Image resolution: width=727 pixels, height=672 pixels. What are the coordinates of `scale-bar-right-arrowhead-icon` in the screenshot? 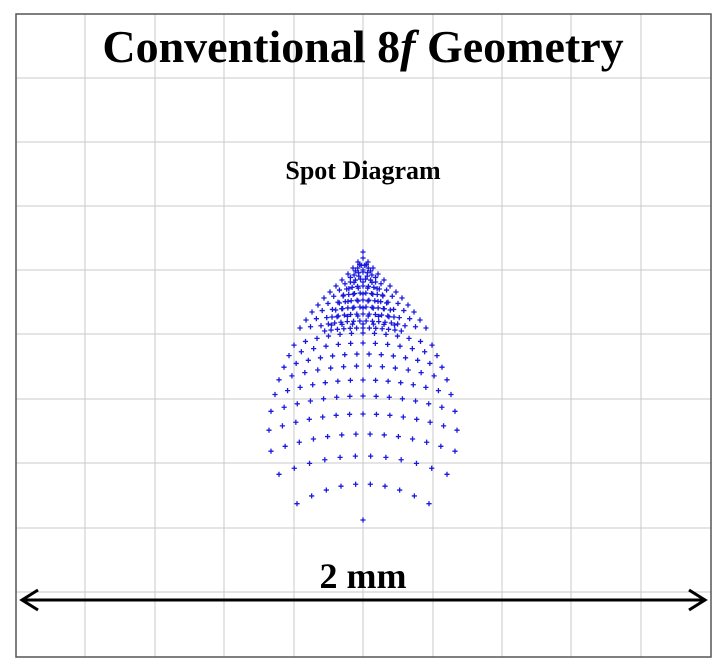 It's located at (698, 600).